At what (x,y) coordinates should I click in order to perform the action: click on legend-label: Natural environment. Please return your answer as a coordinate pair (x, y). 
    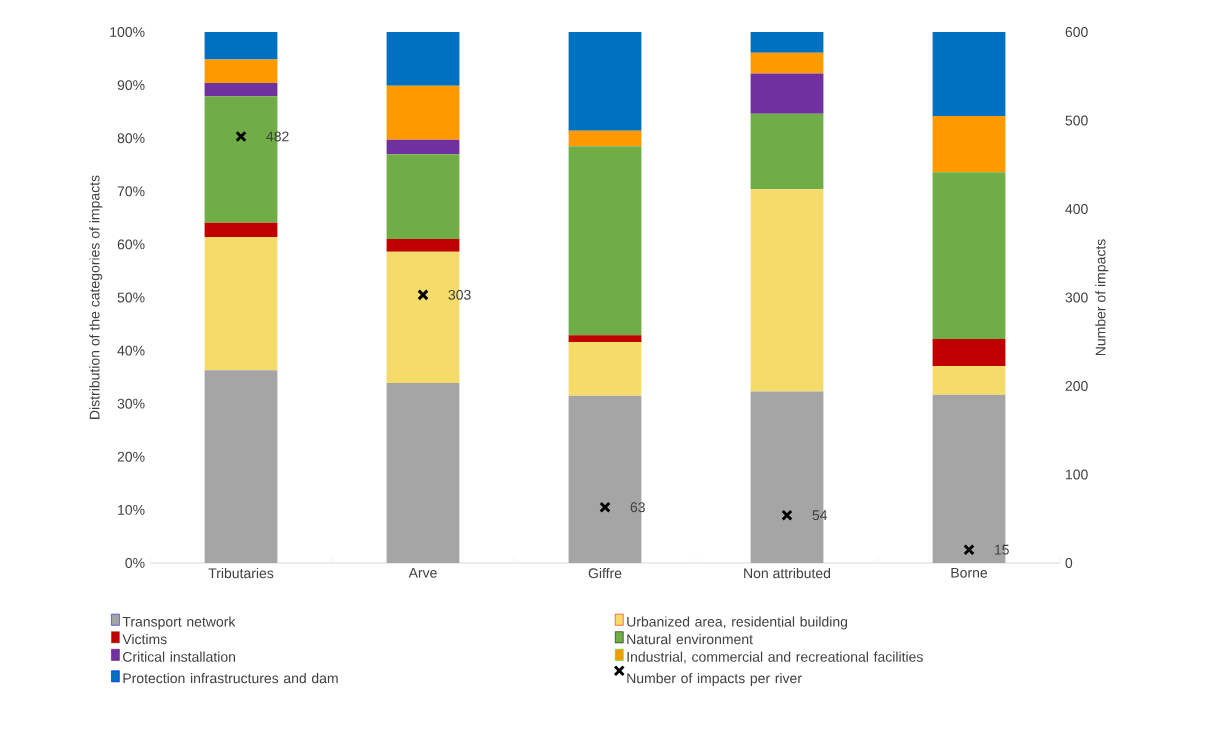
    Looking at the image, I should click on (690, 639).